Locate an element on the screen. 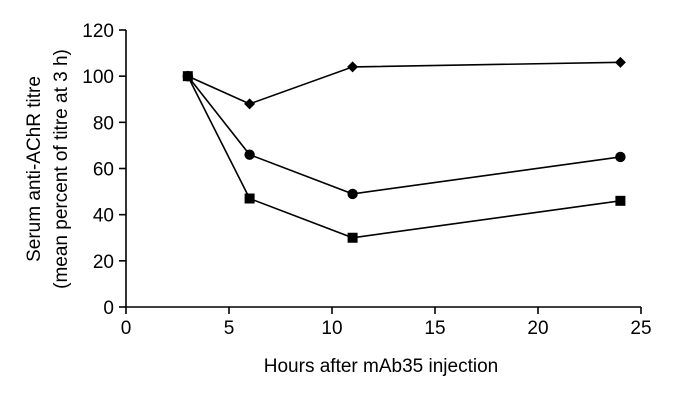 This screenshot has height=406, width=676. y-tick-label: 60 is located at coordinates (103, 170).